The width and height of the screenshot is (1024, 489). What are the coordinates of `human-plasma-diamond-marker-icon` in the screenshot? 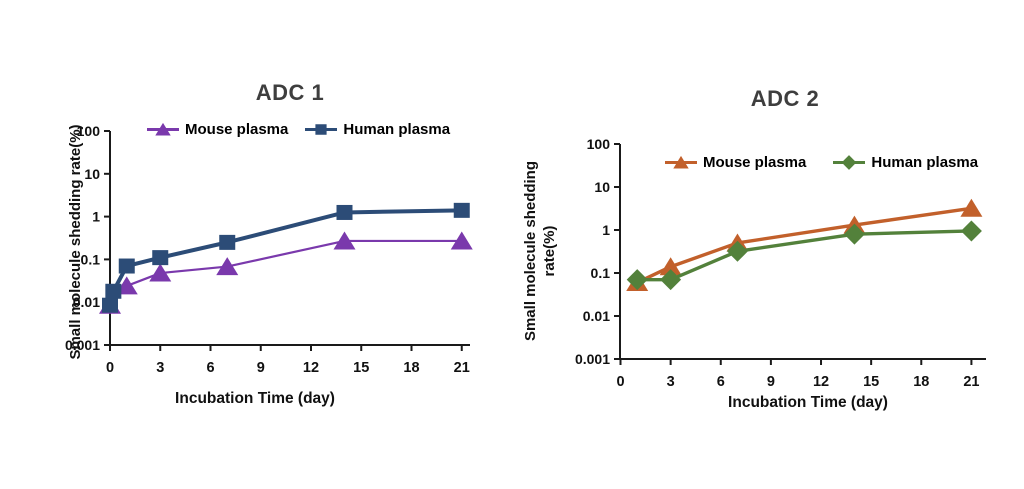 It's located at (849, 162).